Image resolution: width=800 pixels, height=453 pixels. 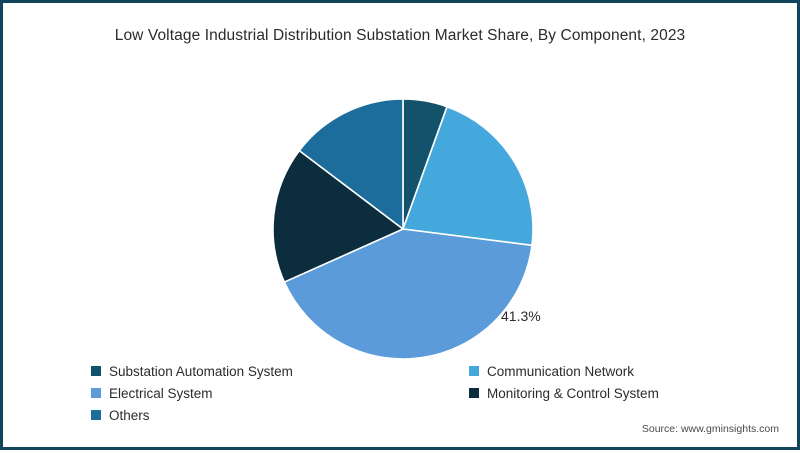 I want to click on legend-item: Electrical System, so click(x=192, y=393).